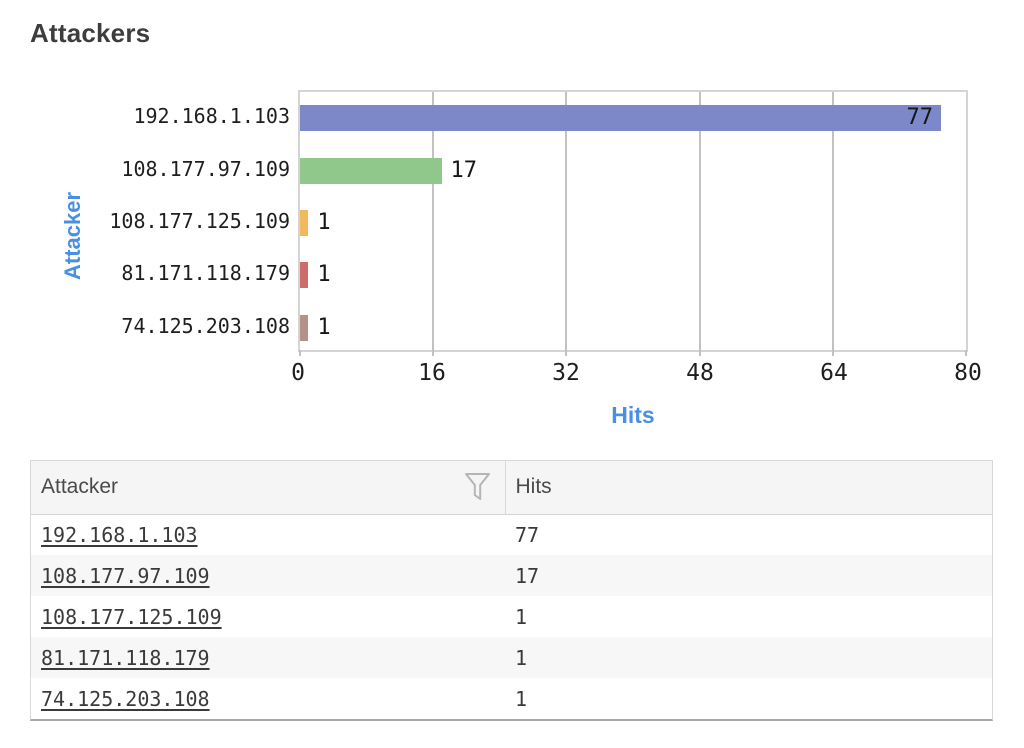 The image size is (1024, 748). I want to click on table-row: 192.168.1.103 77, so click(511, 534).